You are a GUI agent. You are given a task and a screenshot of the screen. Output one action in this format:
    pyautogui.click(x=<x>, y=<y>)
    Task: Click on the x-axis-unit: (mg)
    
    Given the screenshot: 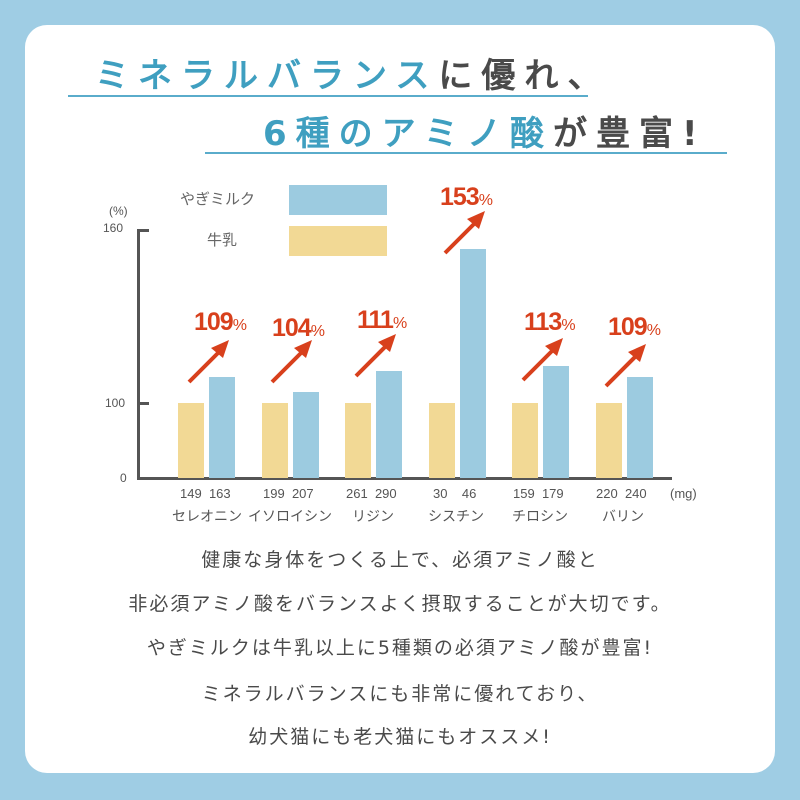 What is the action you would take?
    pyautogui.click(x=683, y=493)
    